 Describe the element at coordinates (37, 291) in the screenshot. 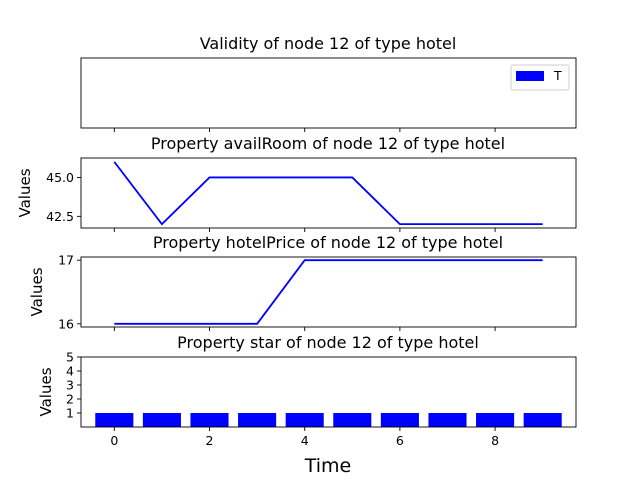

I see `panel-hotelprice-ylabel: Values` at that location.